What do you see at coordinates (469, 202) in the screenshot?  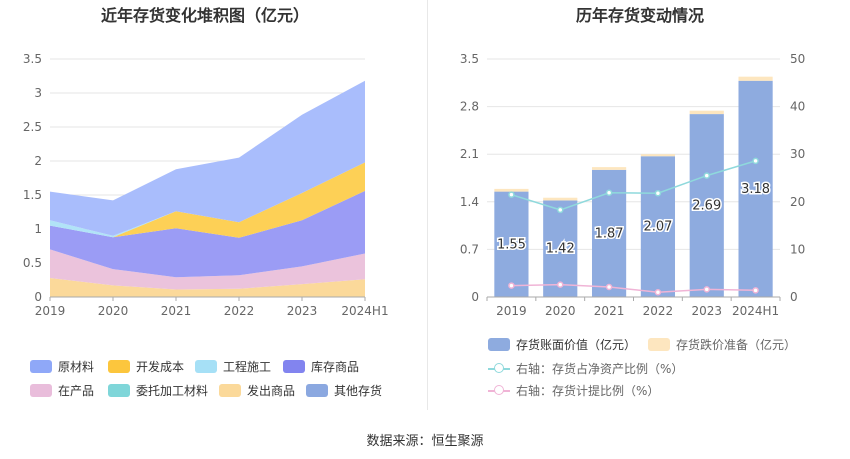 I see `y-left-tick-label: 1.4` at bounding box center [469, 202].